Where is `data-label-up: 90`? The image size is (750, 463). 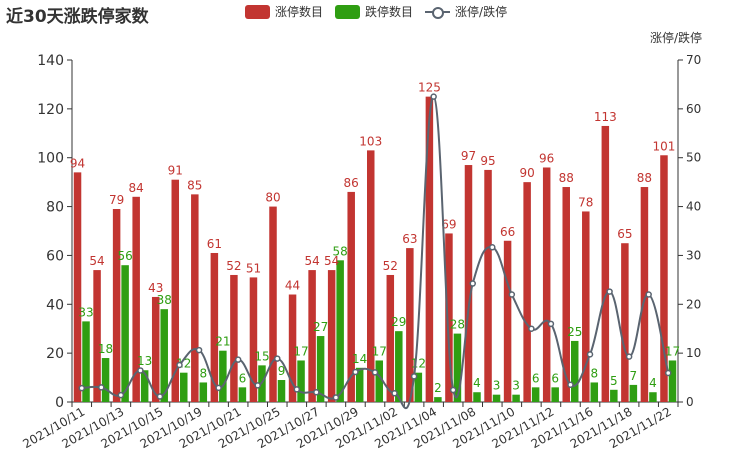 data-label-up: 90 is located at coordinates (526, 173).